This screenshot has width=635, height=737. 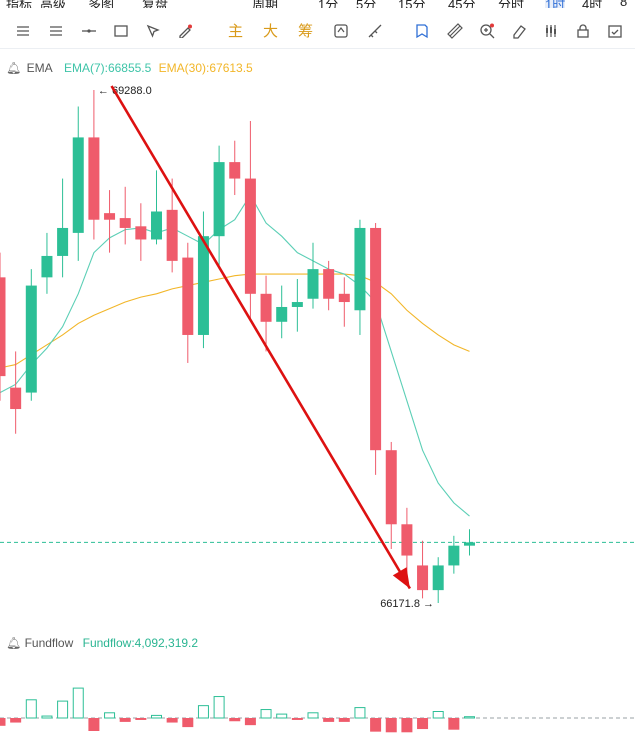 What do you see at coordinates (155, 4) in the screenshot?
I see `top-menu-item-3: 复盘` at bounding box center [155, 4].